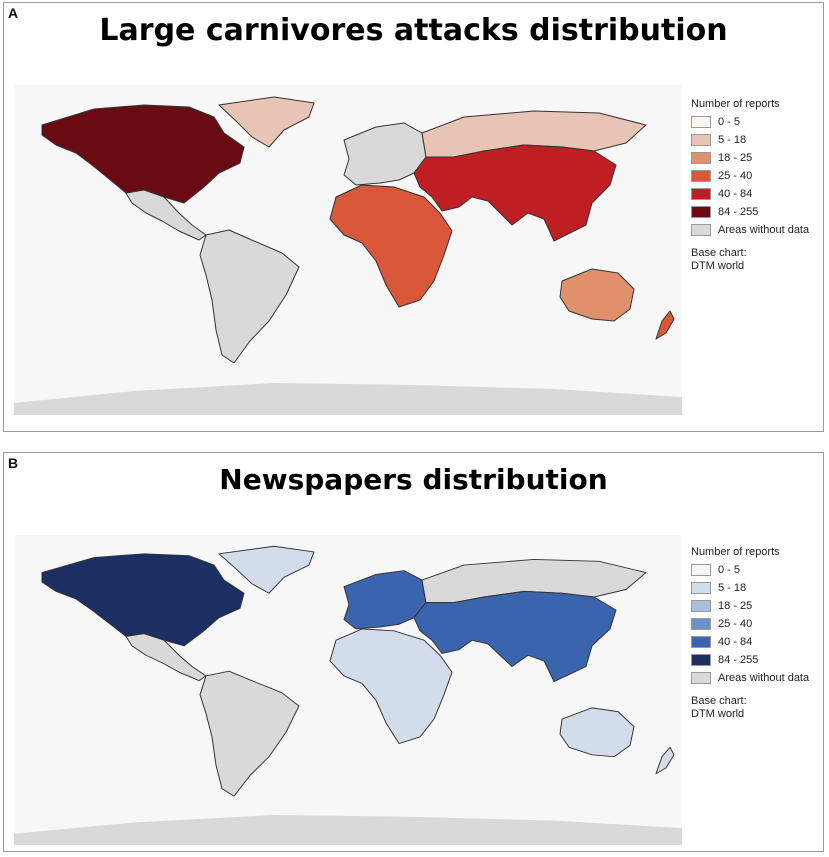 The height and width of the screenshot is (857, 829). Describe the element at coordinates (413, 479) in the screenshot. I see `panel-title: Newspapers distribution` at that location.